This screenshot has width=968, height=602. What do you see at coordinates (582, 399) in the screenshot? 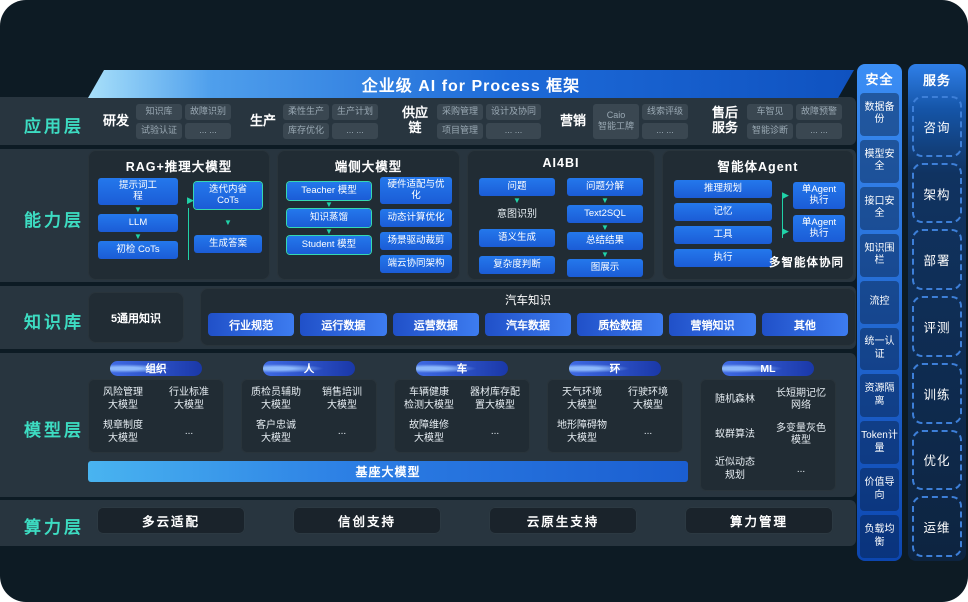
I see `model-item: 天气环境 大模型` at bounding box center [582, 399].